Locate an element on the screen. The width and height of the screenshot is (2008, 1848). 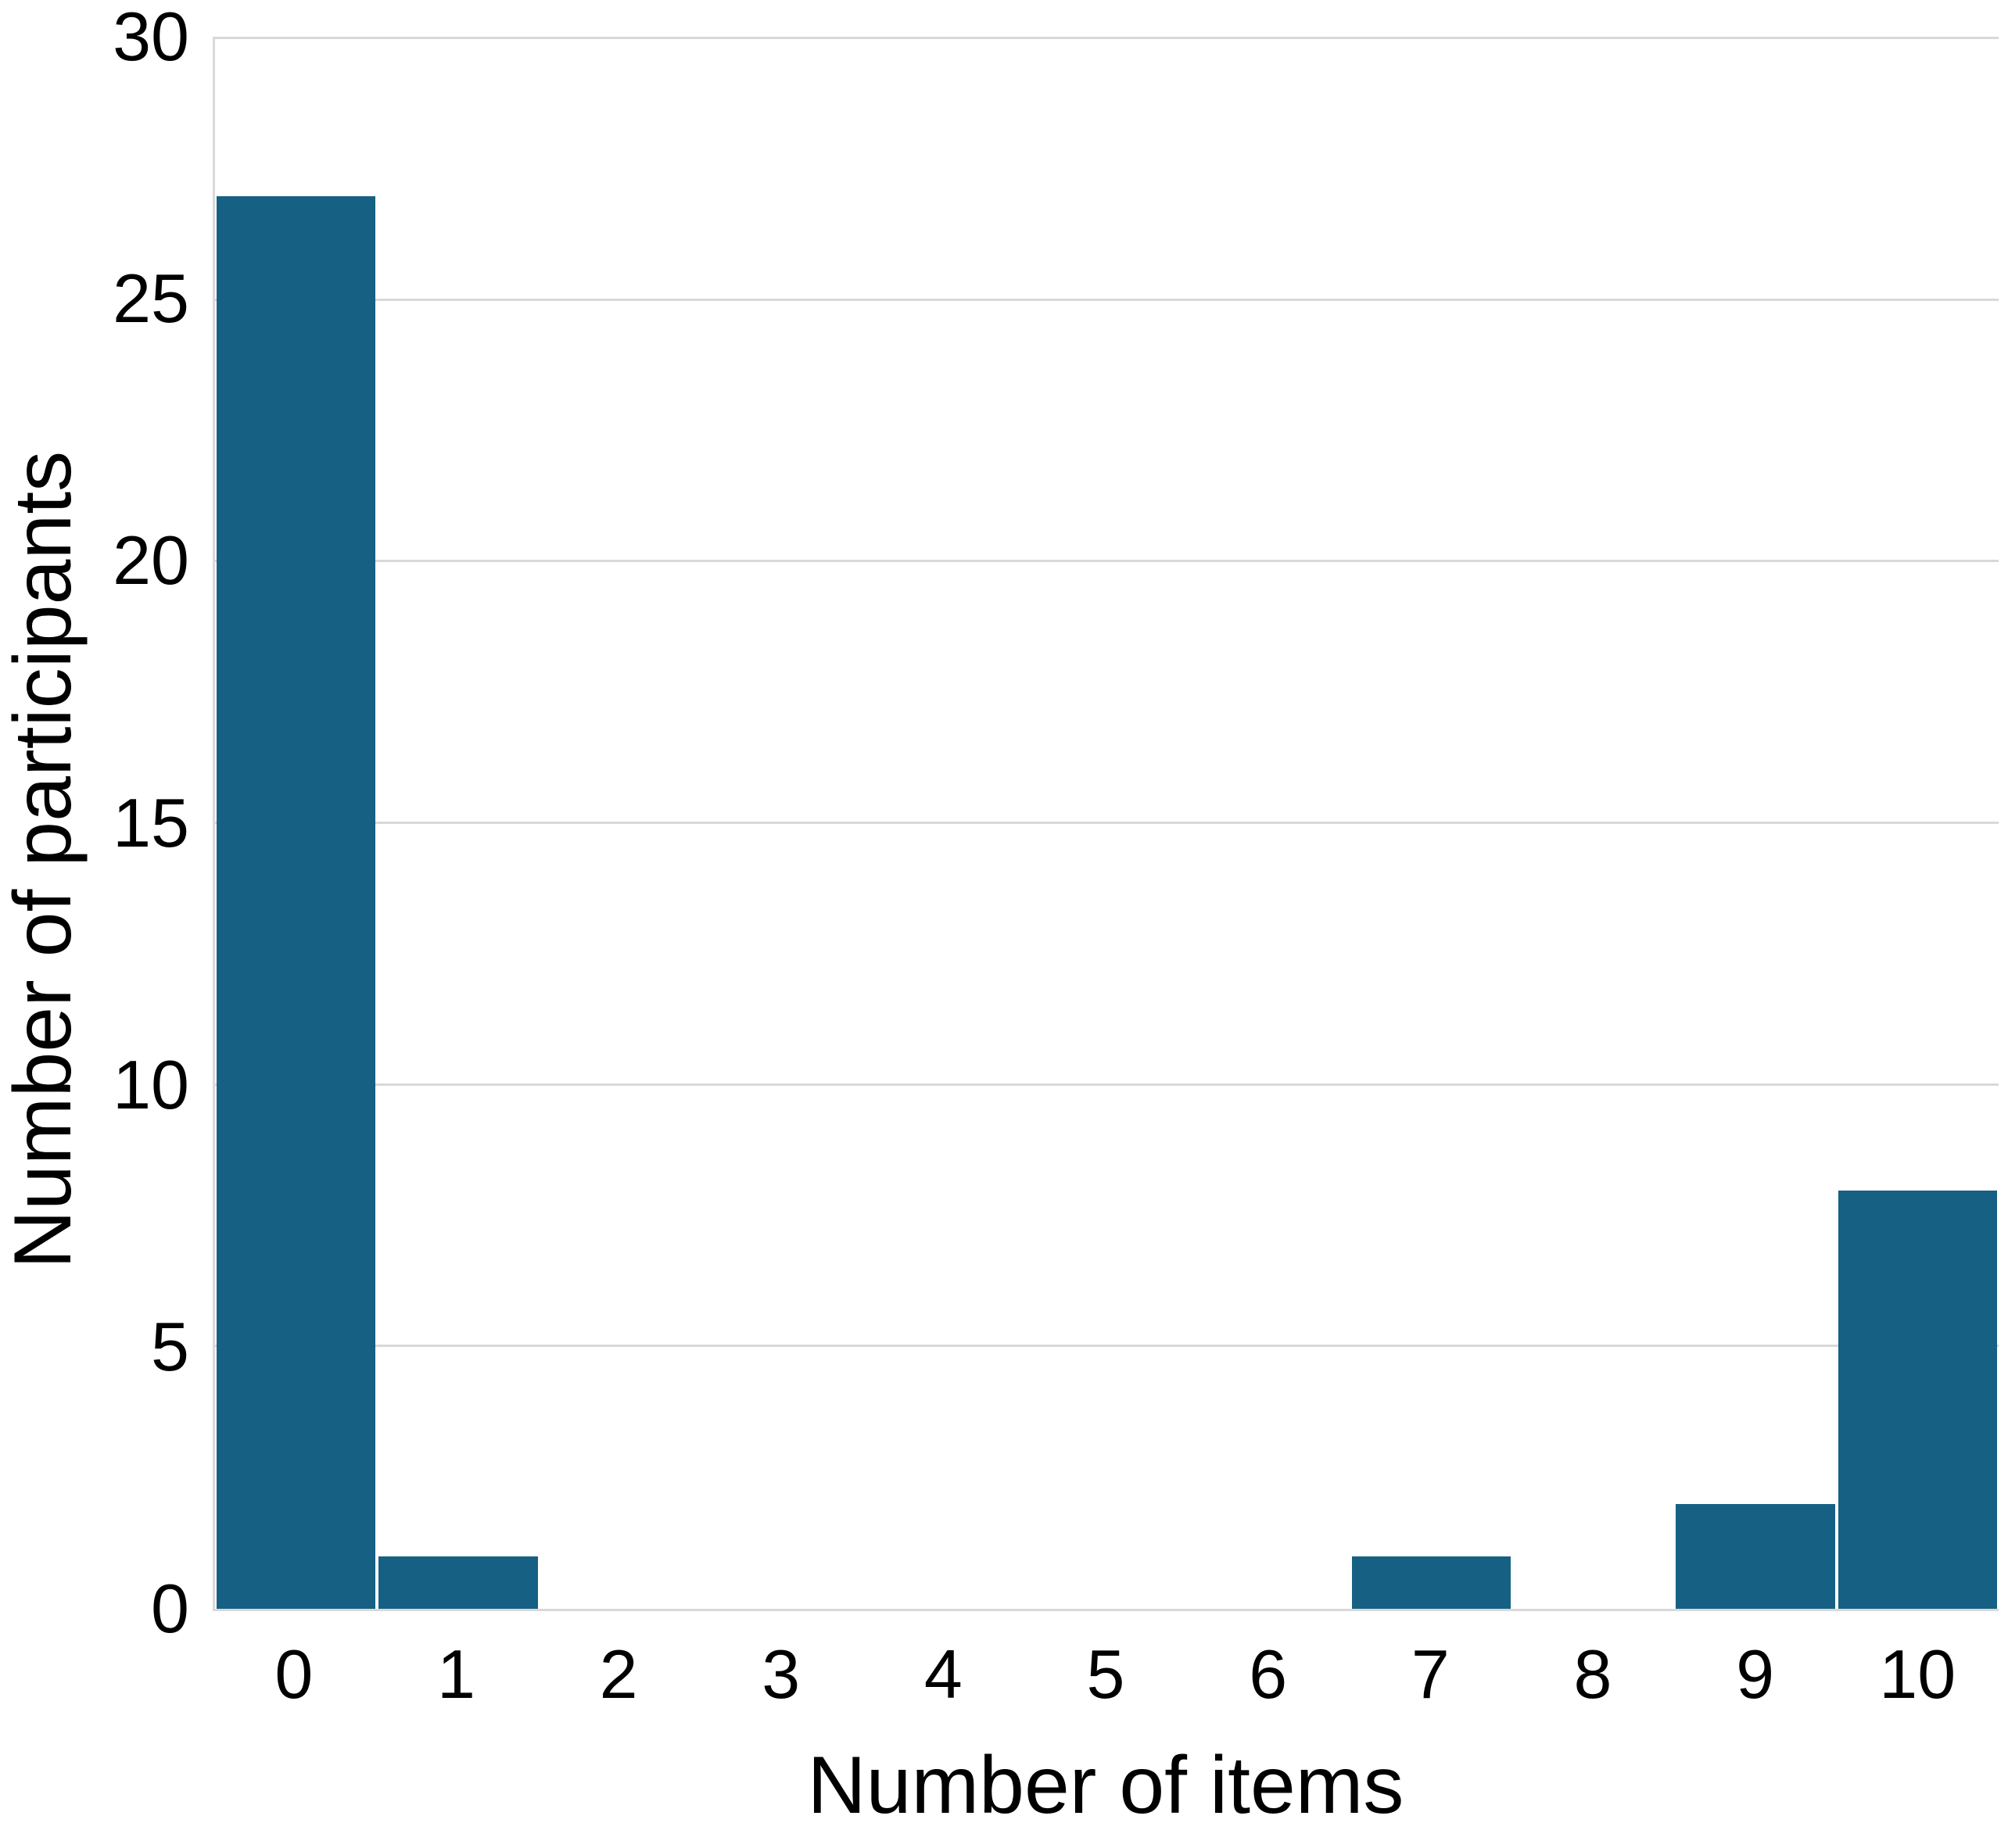
x-tick-label-9: 9 is located at coordinates (1755, 1674).